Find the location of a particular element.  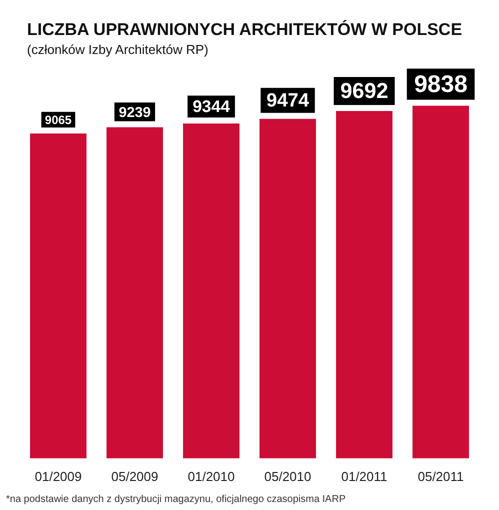

data-label: 9239 is located at coordinates (134, 112).